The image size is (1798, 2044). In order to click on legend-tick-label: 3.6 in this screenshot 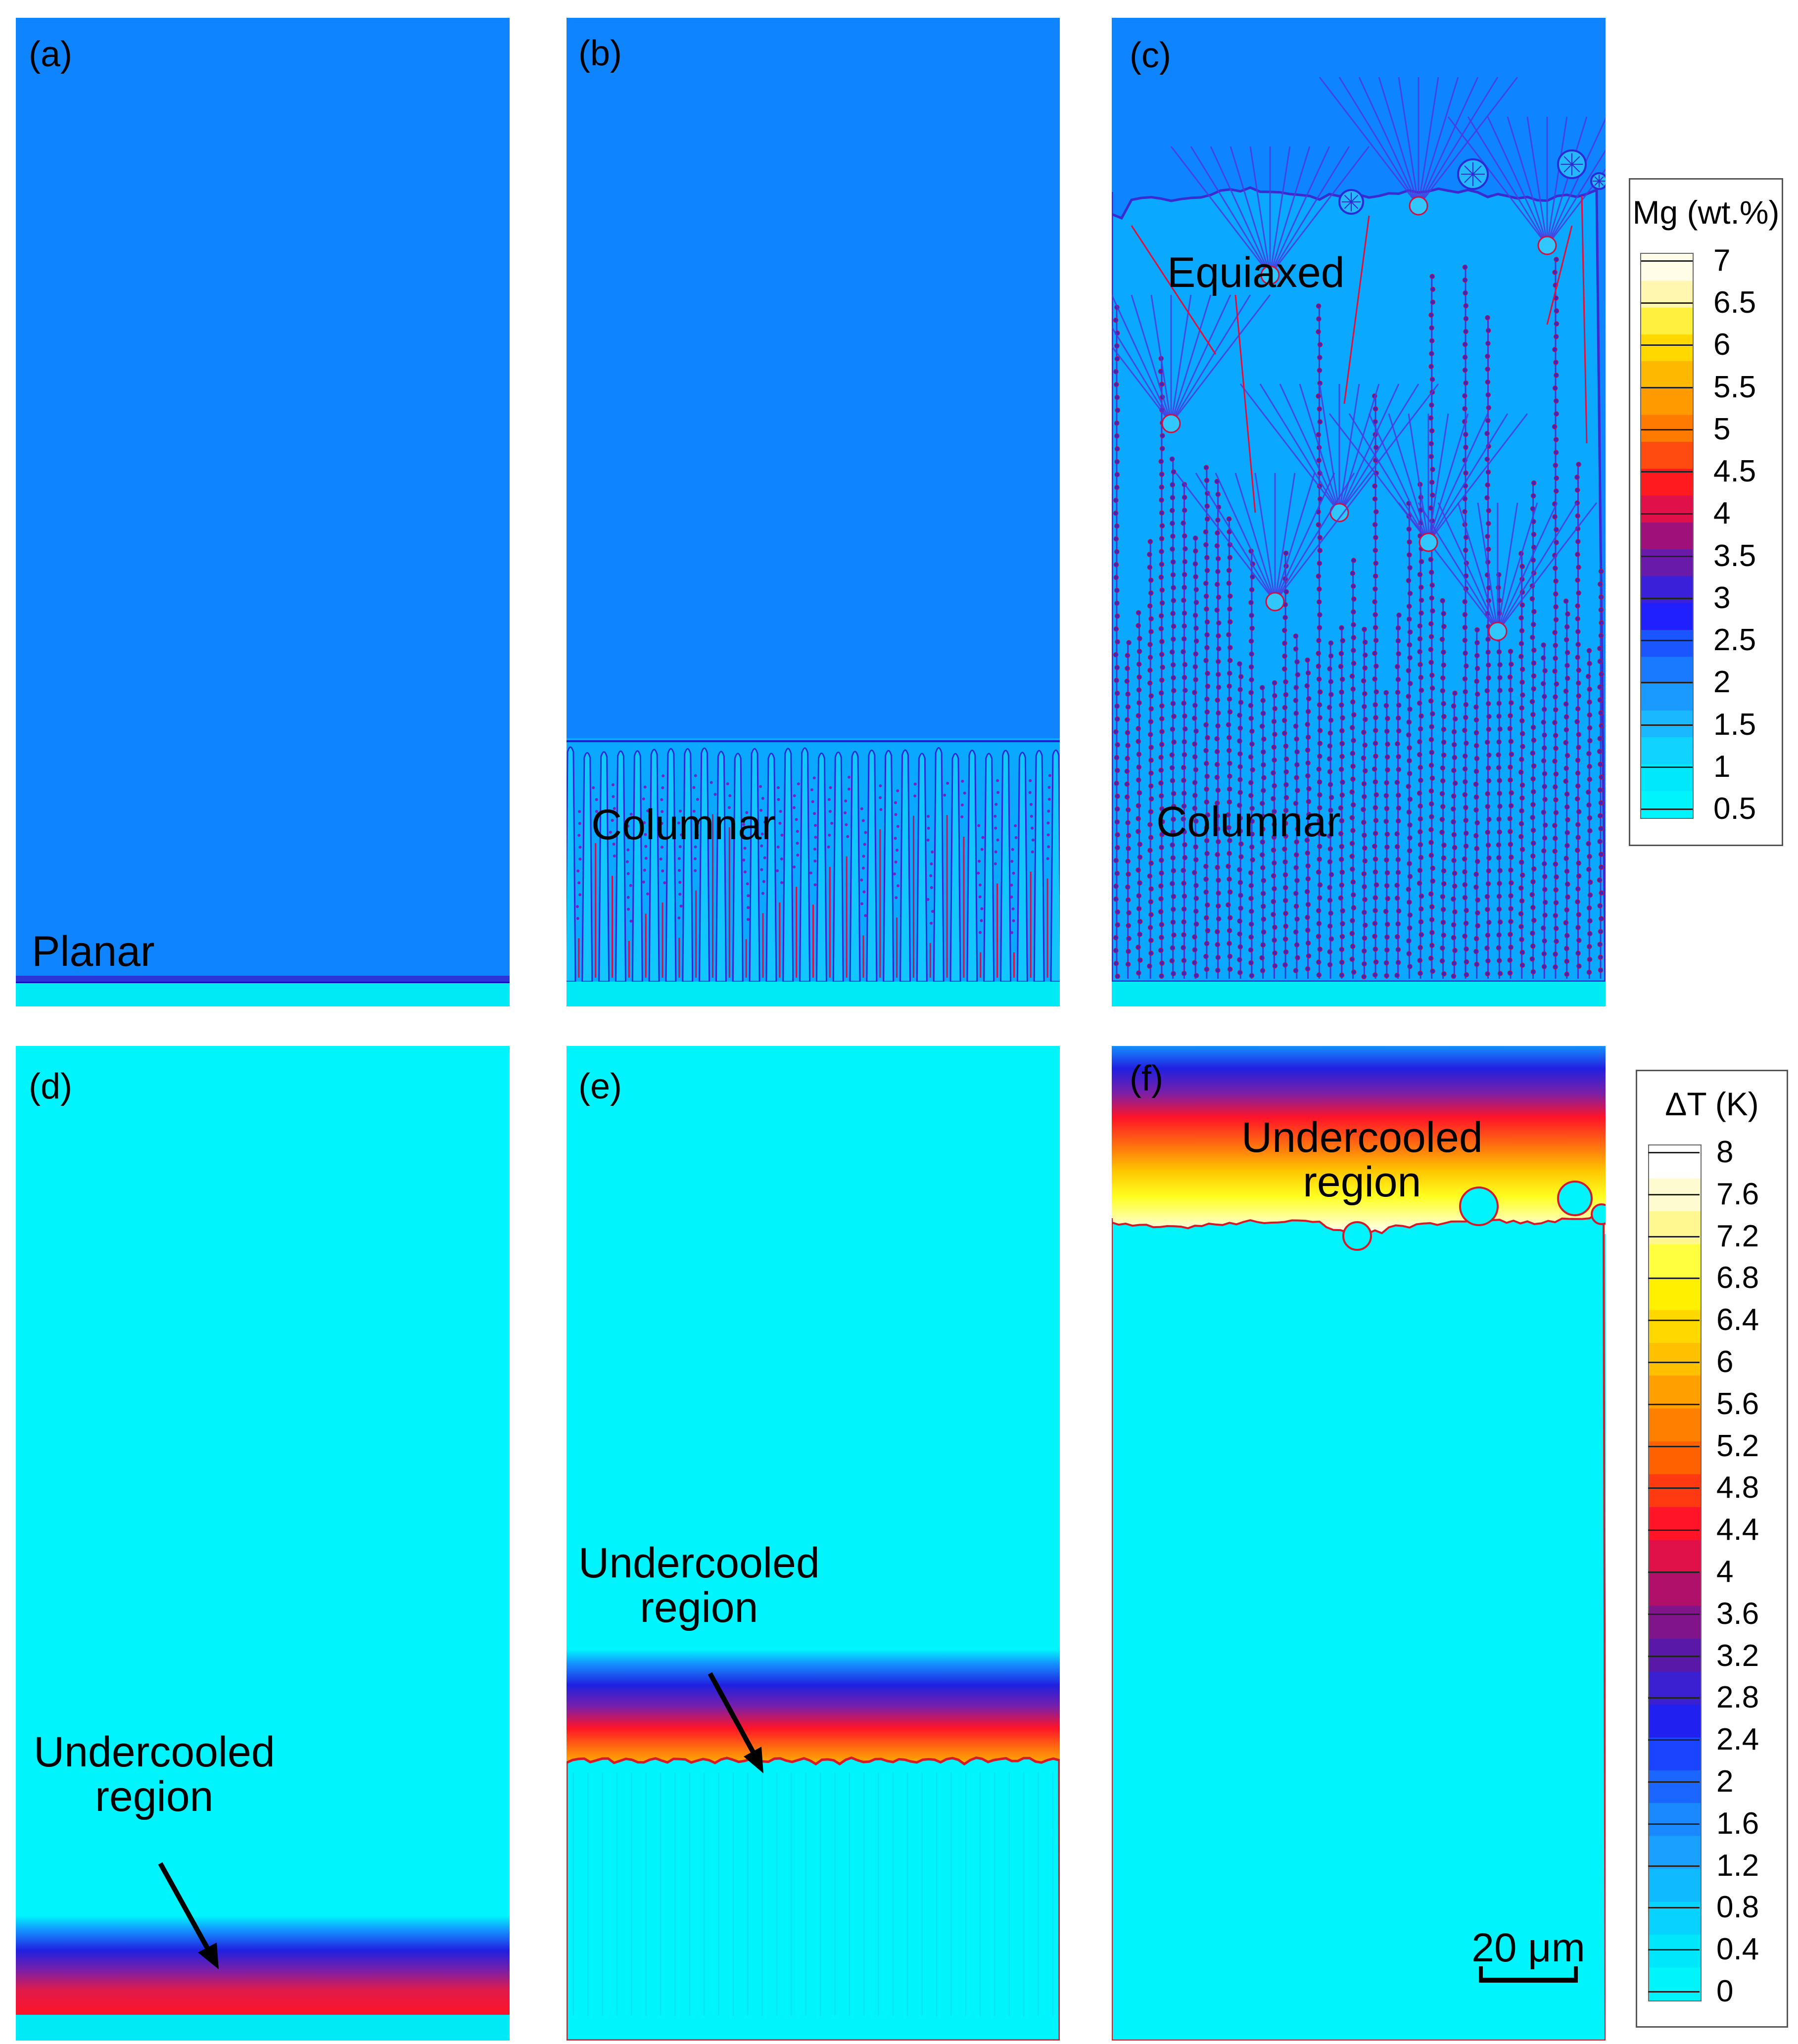, I will do `click(1737, 1613)`.